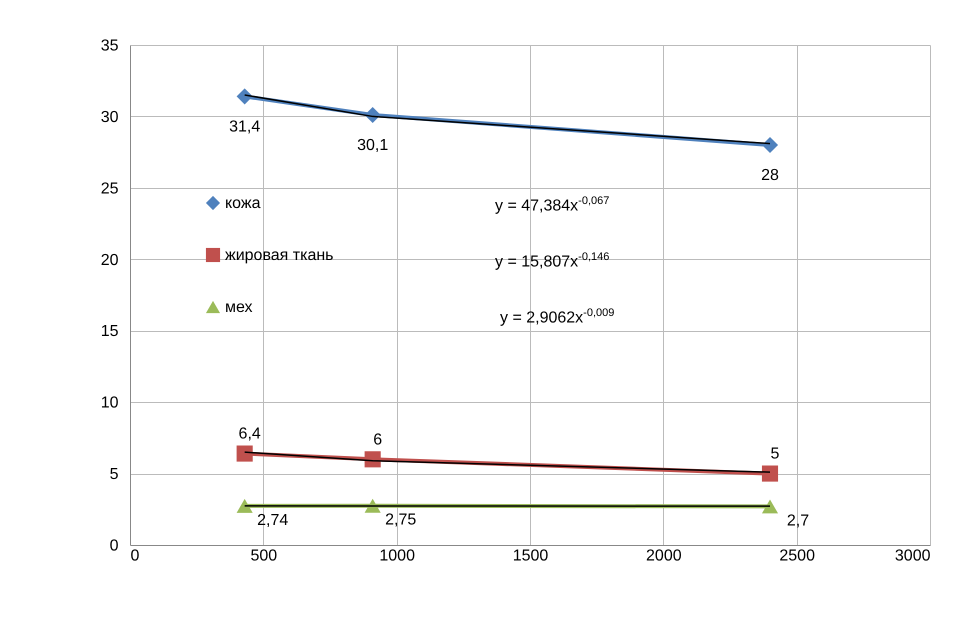 The width and height of the screenshot is (959, 641). I want to click on data-label: 30,1, so click(372, 145).